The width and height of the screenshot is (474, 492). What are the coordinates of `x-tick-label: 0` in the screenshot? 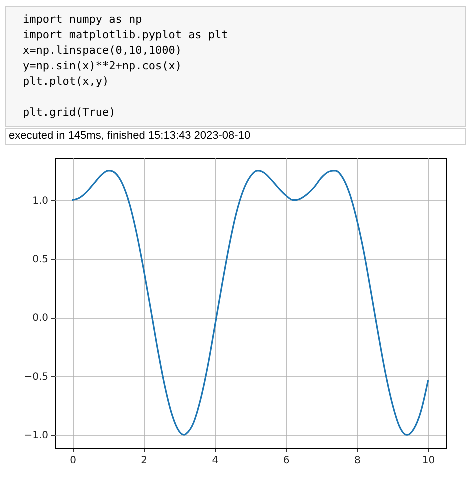 It's located at (73, 461).